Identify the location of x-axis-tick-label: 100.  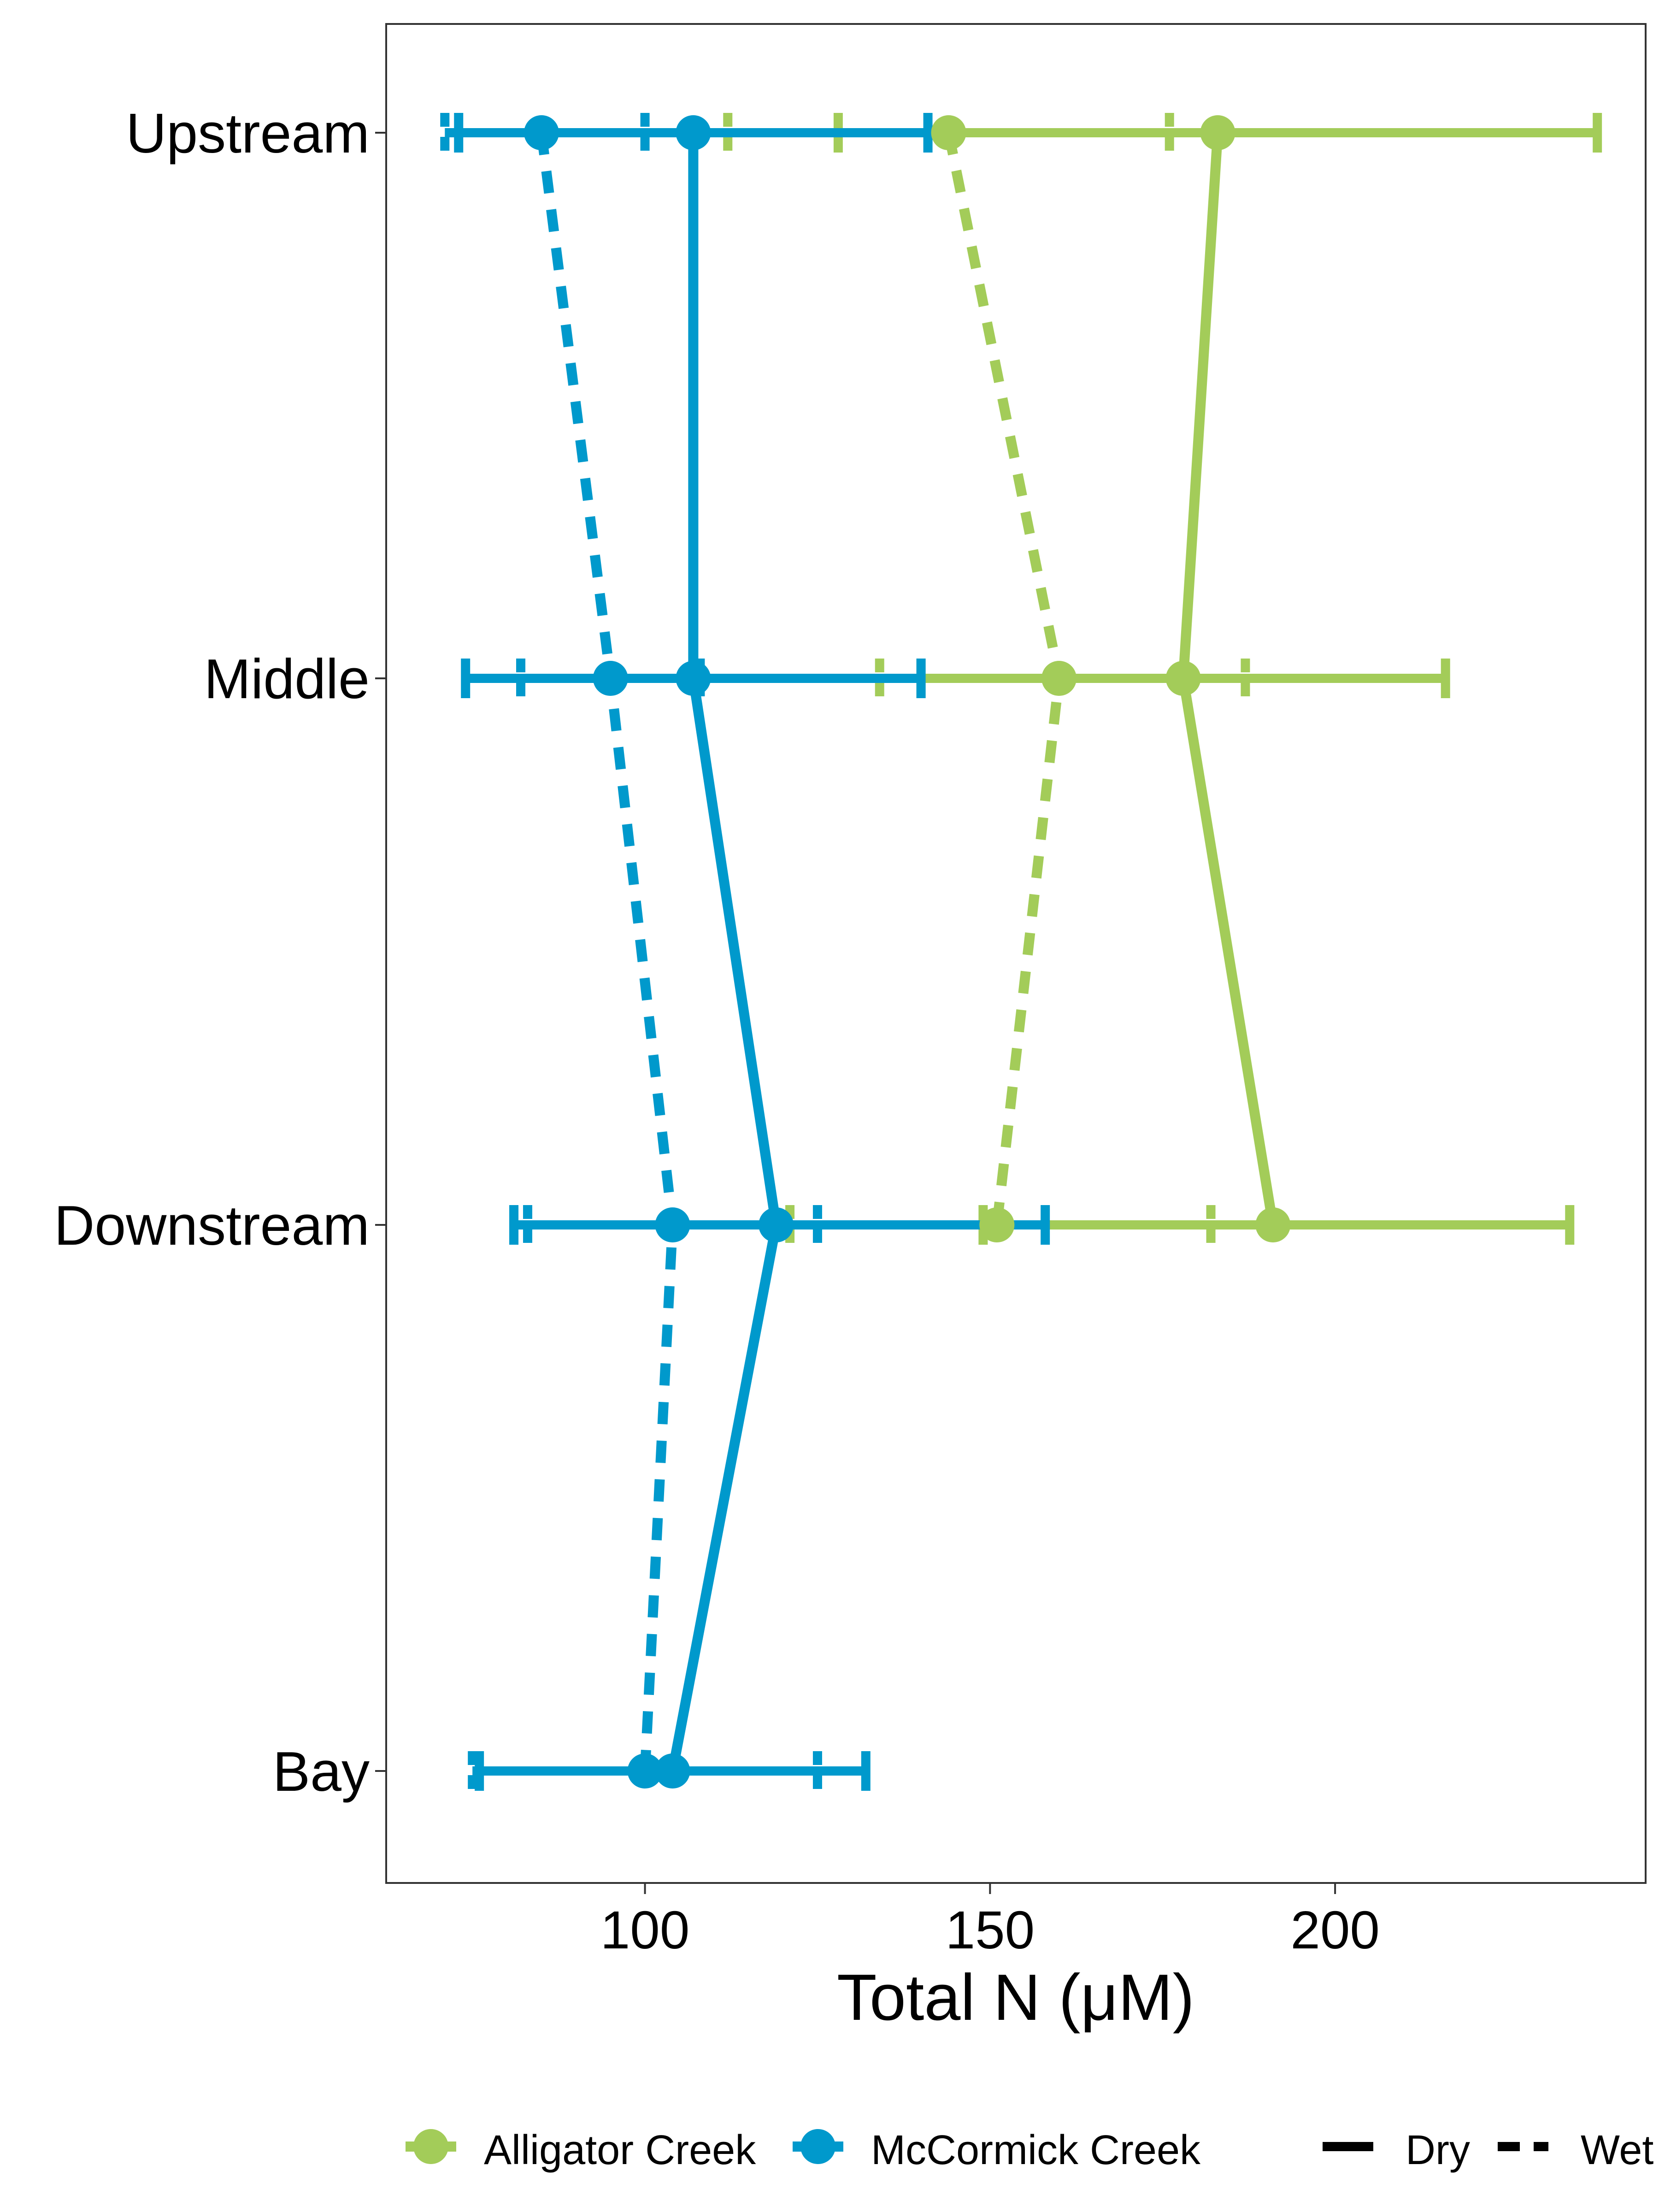
(645, 1930).